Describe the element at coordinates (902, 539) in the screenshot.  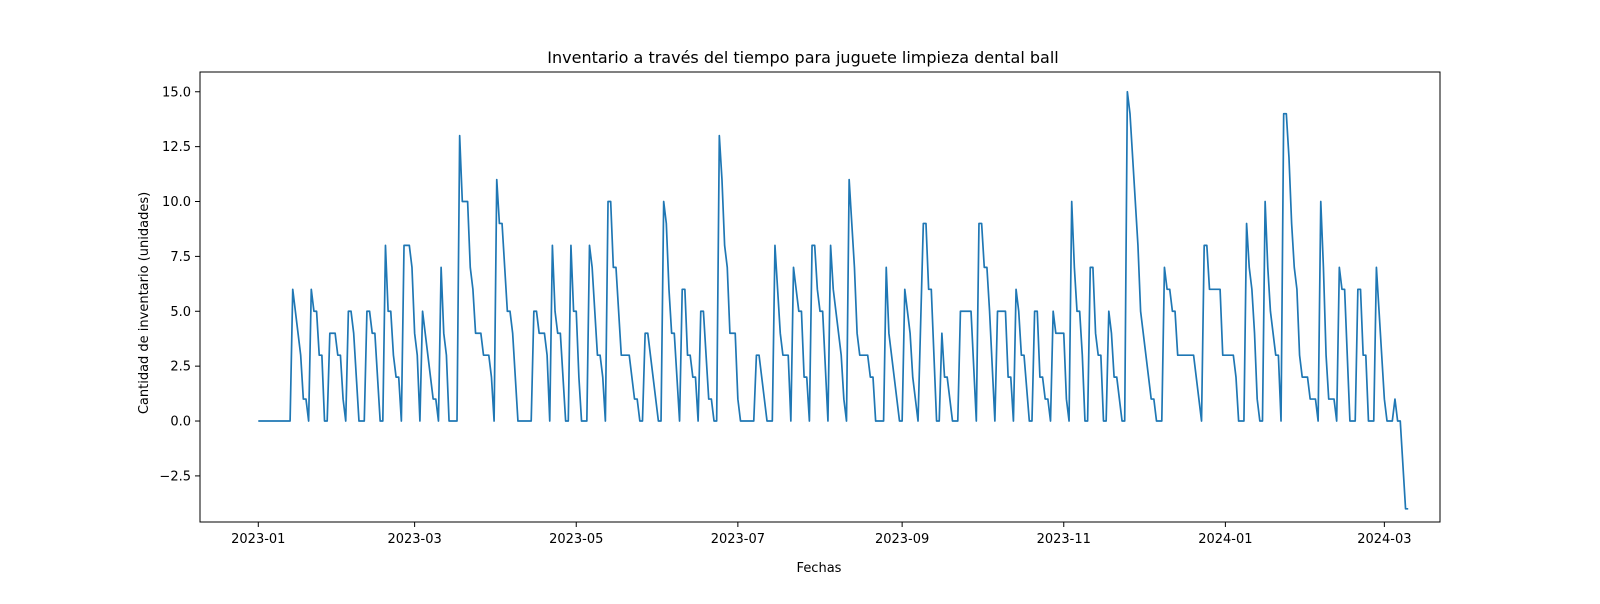
I see `x-tick-label: 2023-09` at that location.